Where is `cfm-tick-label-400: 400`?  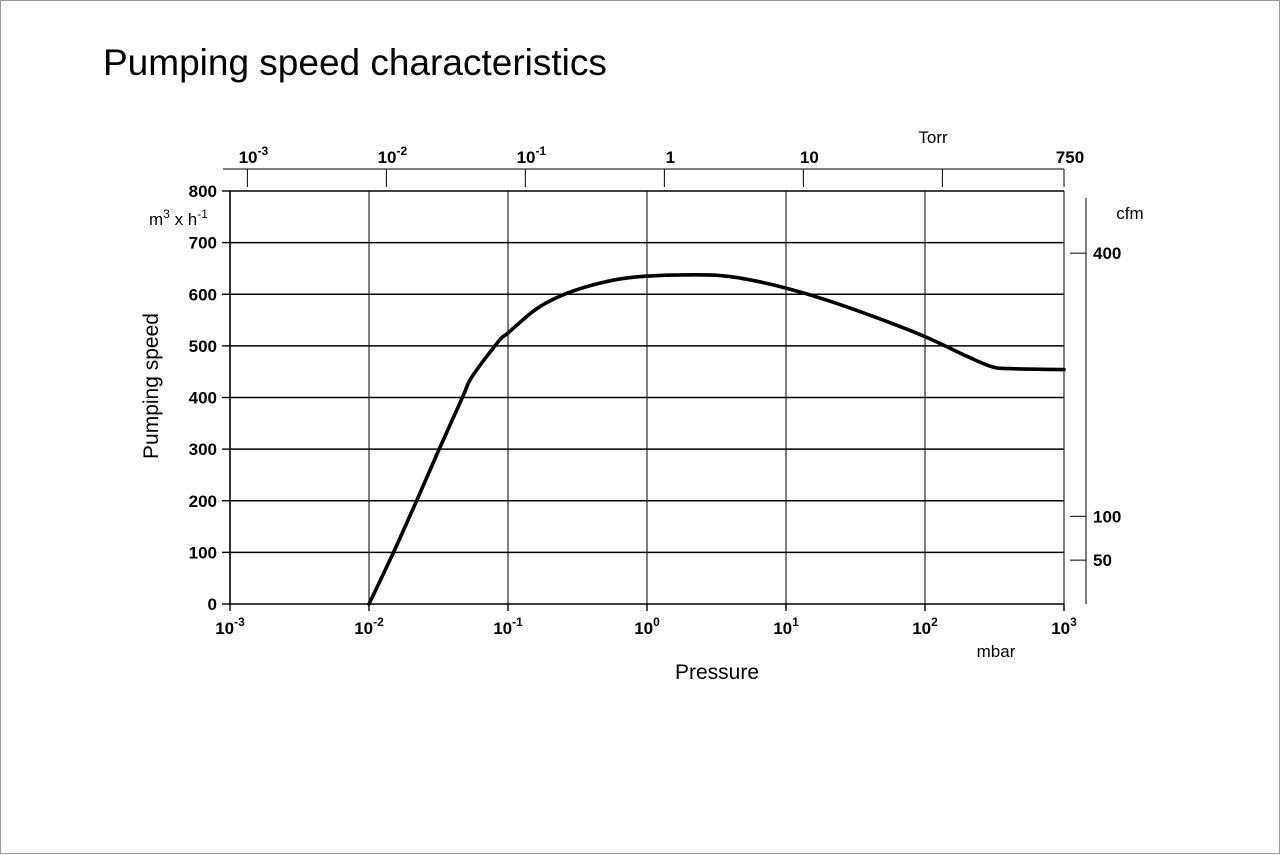 cfm-tick-label-400: 400 is located at coordinates (1107, 253).